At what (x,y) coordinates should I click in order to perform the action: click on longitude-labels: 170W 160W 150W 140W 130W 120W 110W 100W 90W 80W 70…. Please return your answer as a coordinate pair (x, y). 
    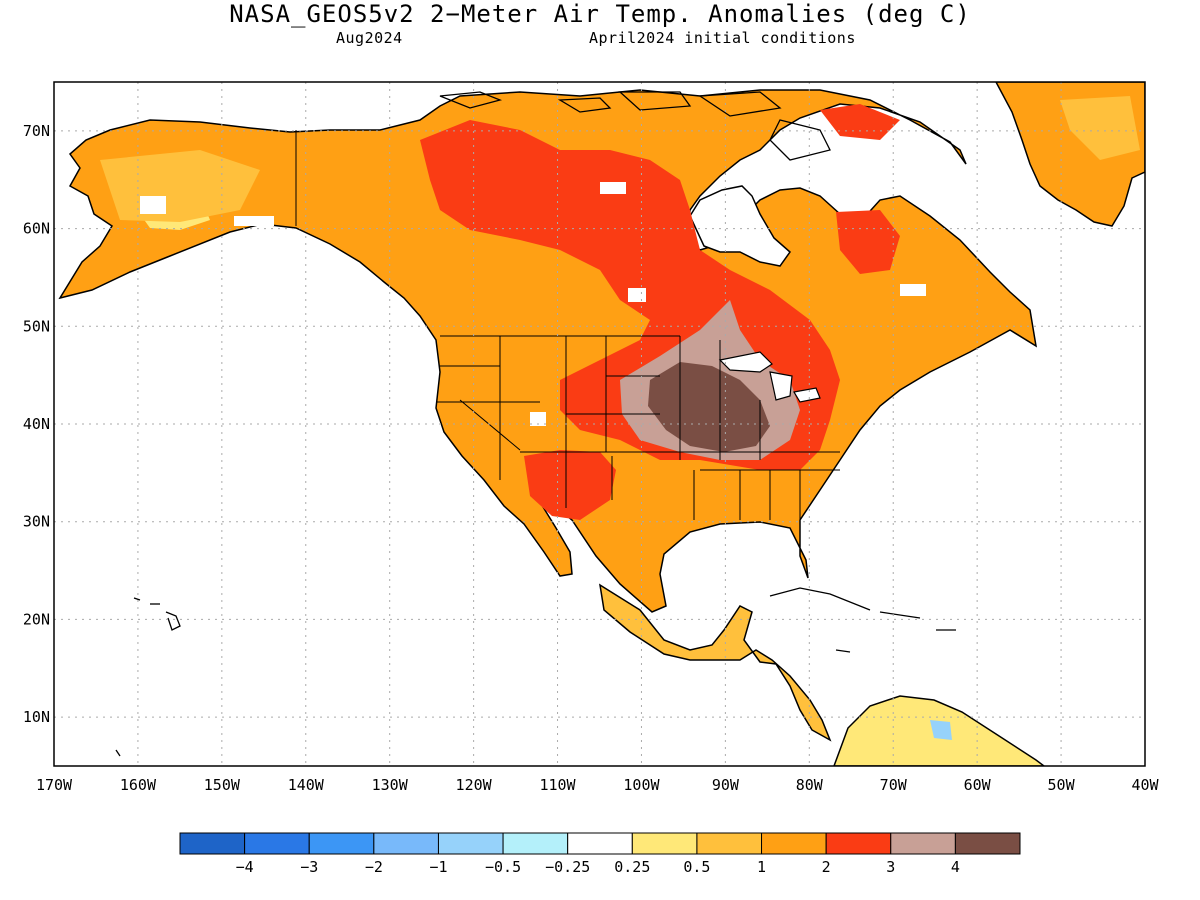
    Looking at the image, I should click on (598, 785).